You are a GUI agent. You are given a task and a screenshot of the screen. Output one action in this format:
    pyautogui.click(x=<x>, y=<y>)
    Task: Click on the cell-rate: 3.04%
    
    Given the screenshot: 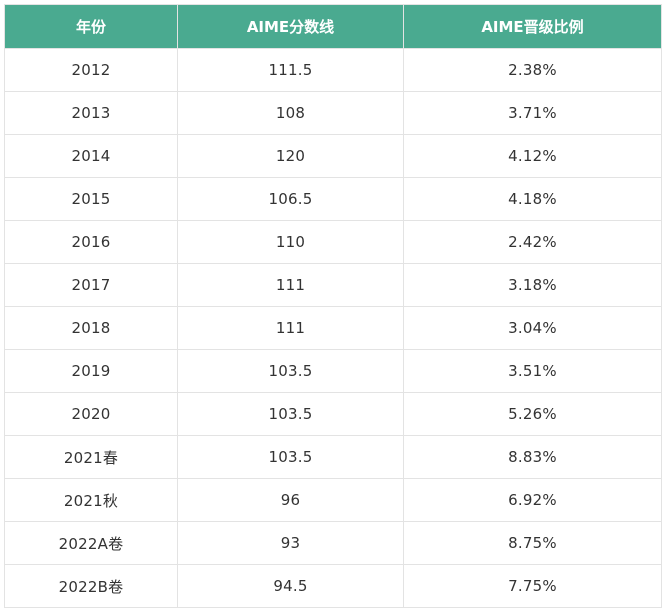 What is the action you would take?
    pyautogui.click(x=532, y=328)
    